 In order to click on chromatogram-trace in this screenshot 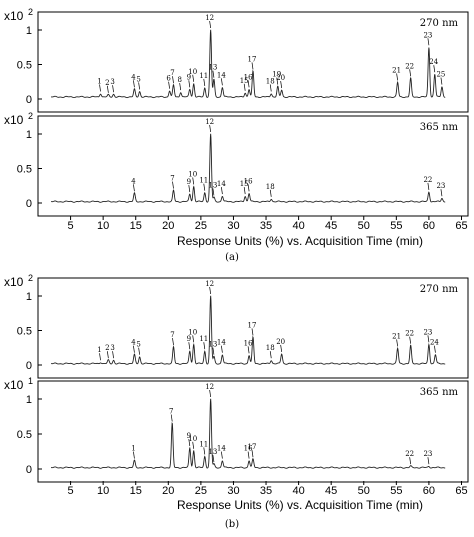, I will do `click(248, 64)`.